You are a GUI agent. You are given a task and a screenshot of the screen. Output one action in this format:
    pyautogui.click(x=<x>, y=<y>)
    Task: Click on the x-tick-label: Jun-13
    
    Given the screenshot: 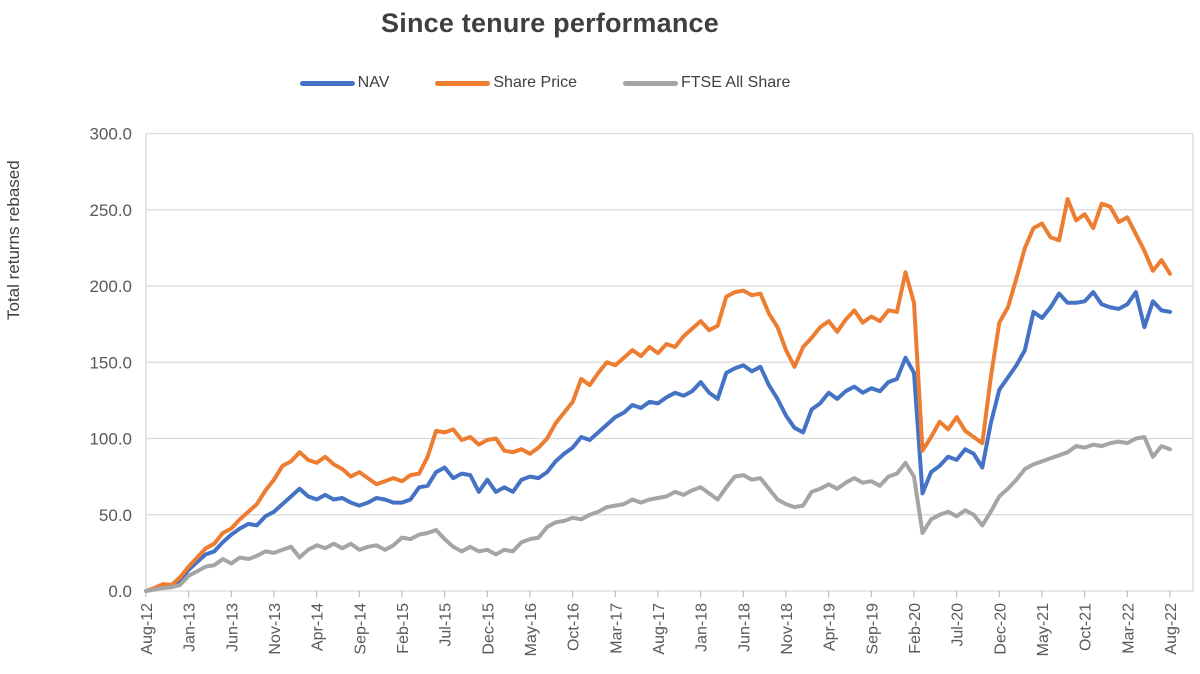 What is the action you would take?
    pyautogui.click(x=232, y=627)
    